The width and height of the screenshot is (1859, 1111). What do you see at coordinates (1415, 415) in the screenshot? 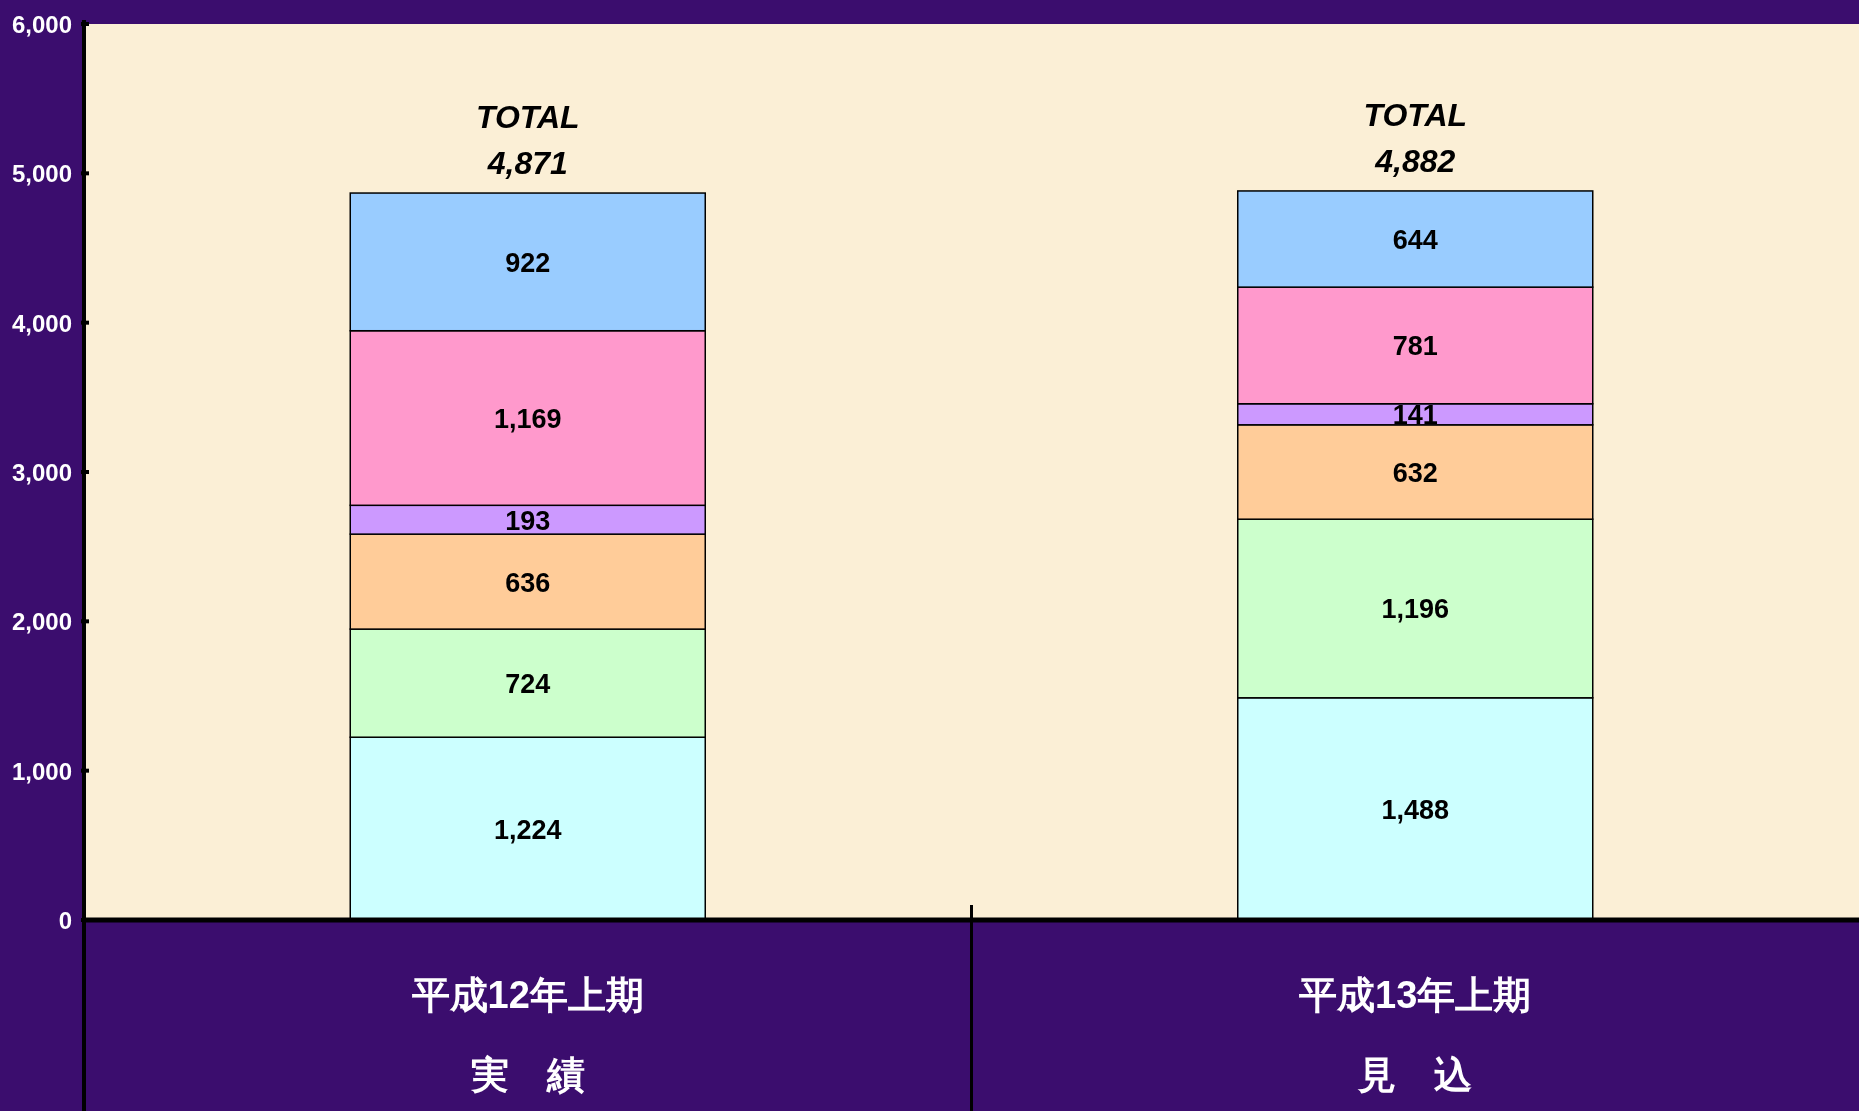
I see `data-label: 141` at bounding box center [1415, 415].